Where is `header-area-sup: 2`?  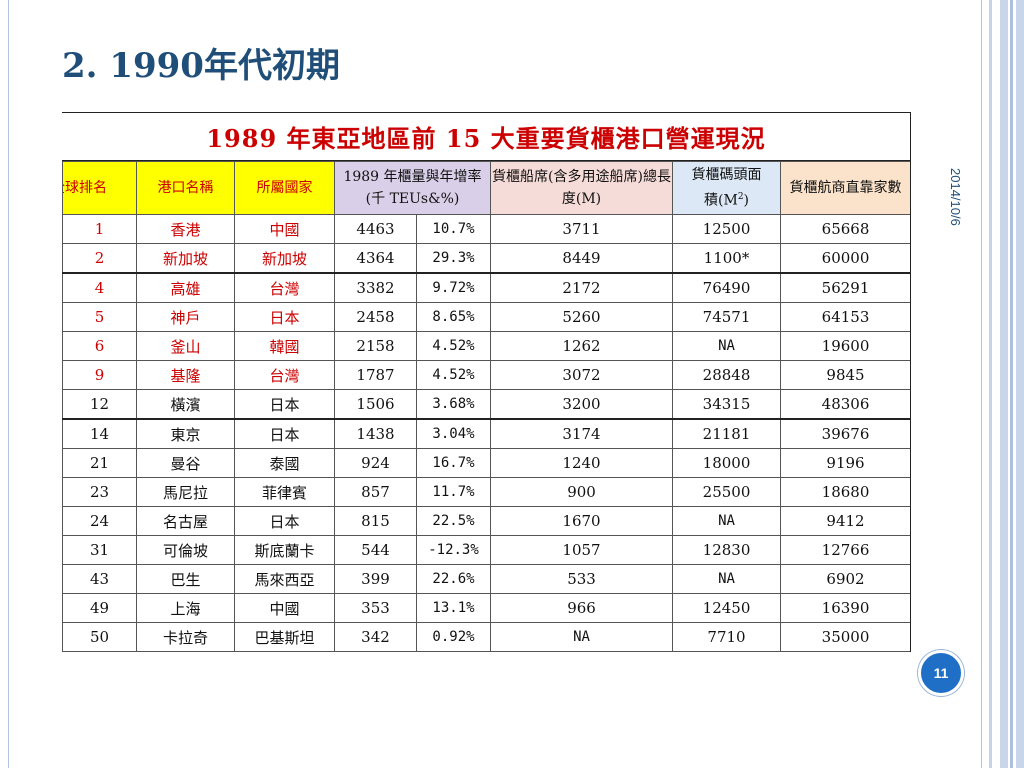 header-area-sup: 2 is located at coordinates (740, 197).